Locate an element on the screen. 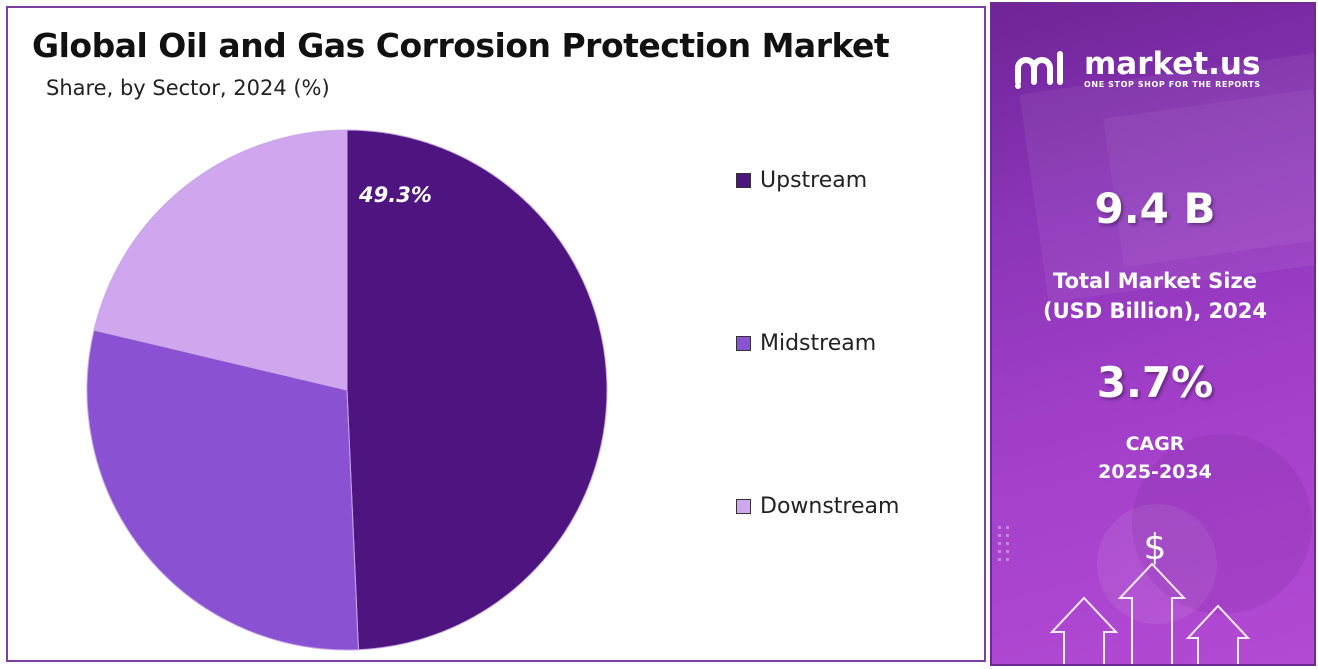  market-size-label-line1: Total Market Size is located at coordinates (1155, 281).